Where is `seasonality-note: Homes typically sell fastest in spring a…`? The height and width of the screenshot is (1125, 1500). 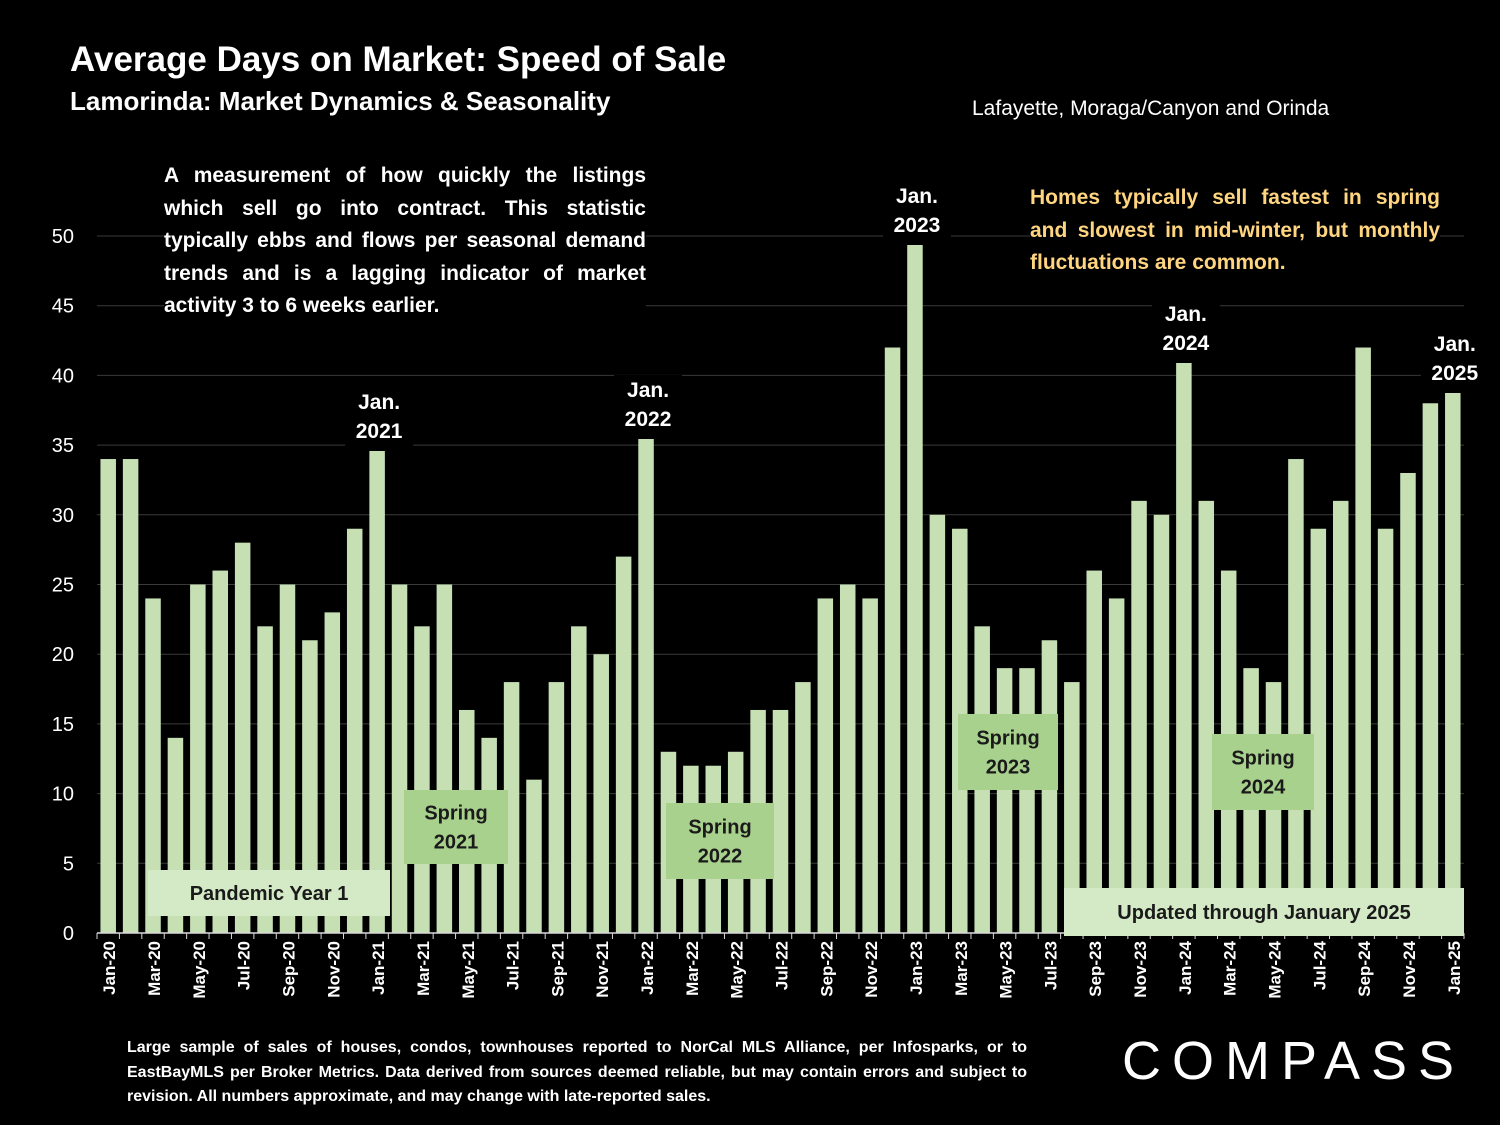 seasonality-note: Homes typically sell fastest in spring a… is located at coordinates (1235, 231).